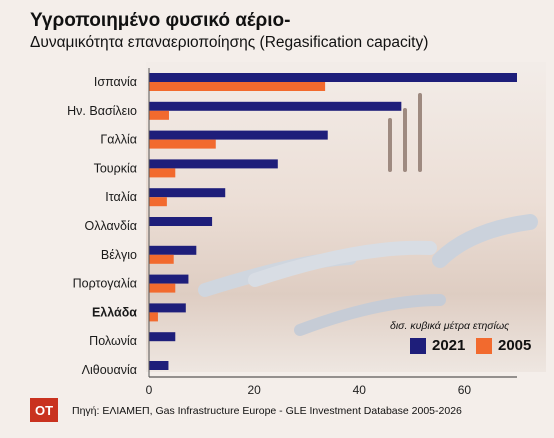  Describe the element at coordinates (115, 168) in the screenshot. I see `category-label-3: Τουρκία` at that location.